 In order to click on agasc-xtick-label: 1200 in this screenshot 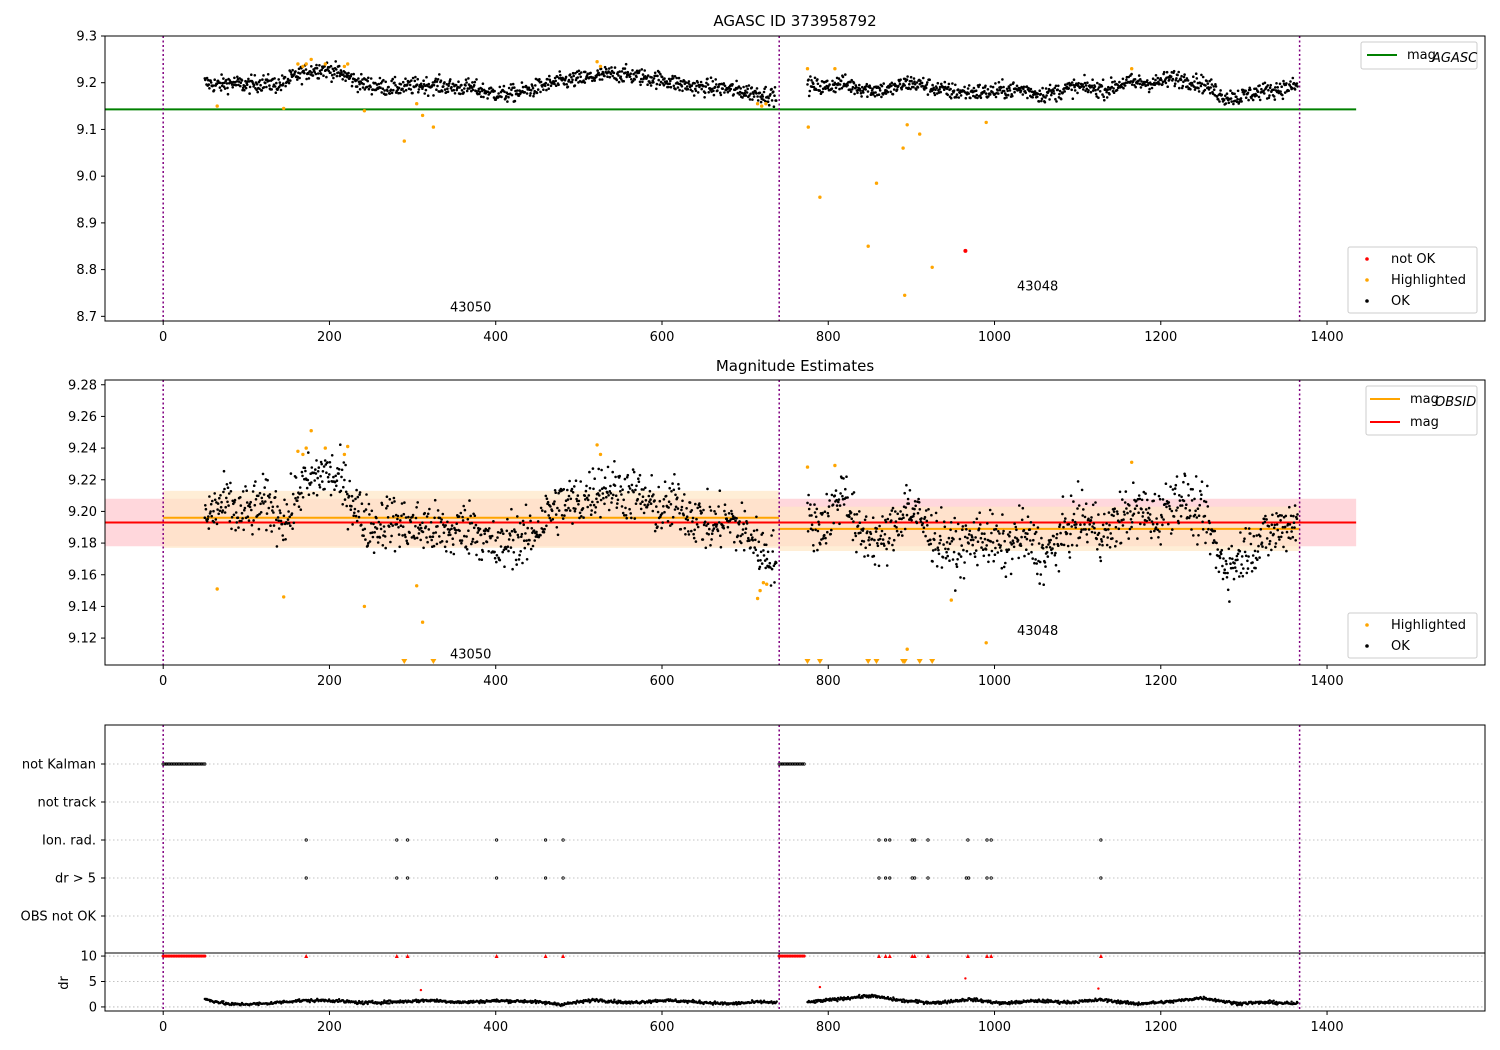, I will do `click(1160, 337)`.